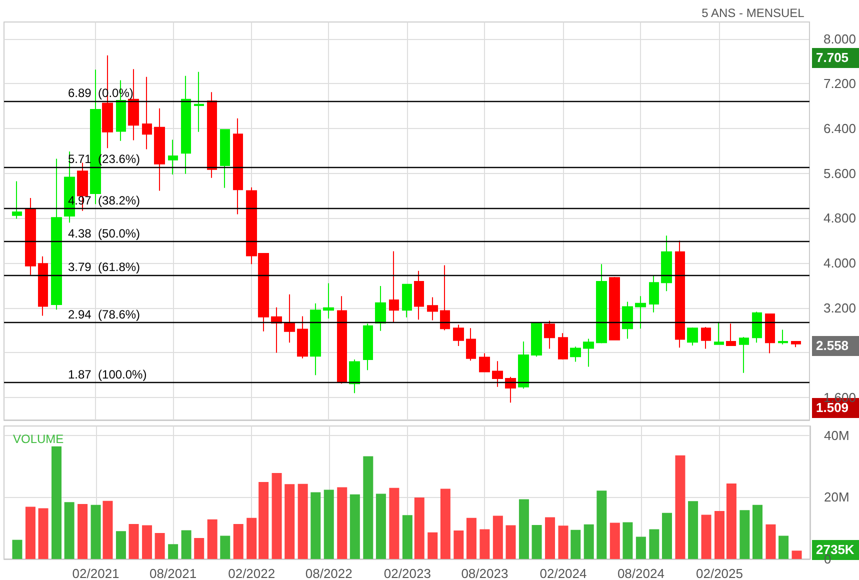 The height and width of the screenshot is (580, 859). I want to click on y-tick-label: 4.000, so click(839, 263).